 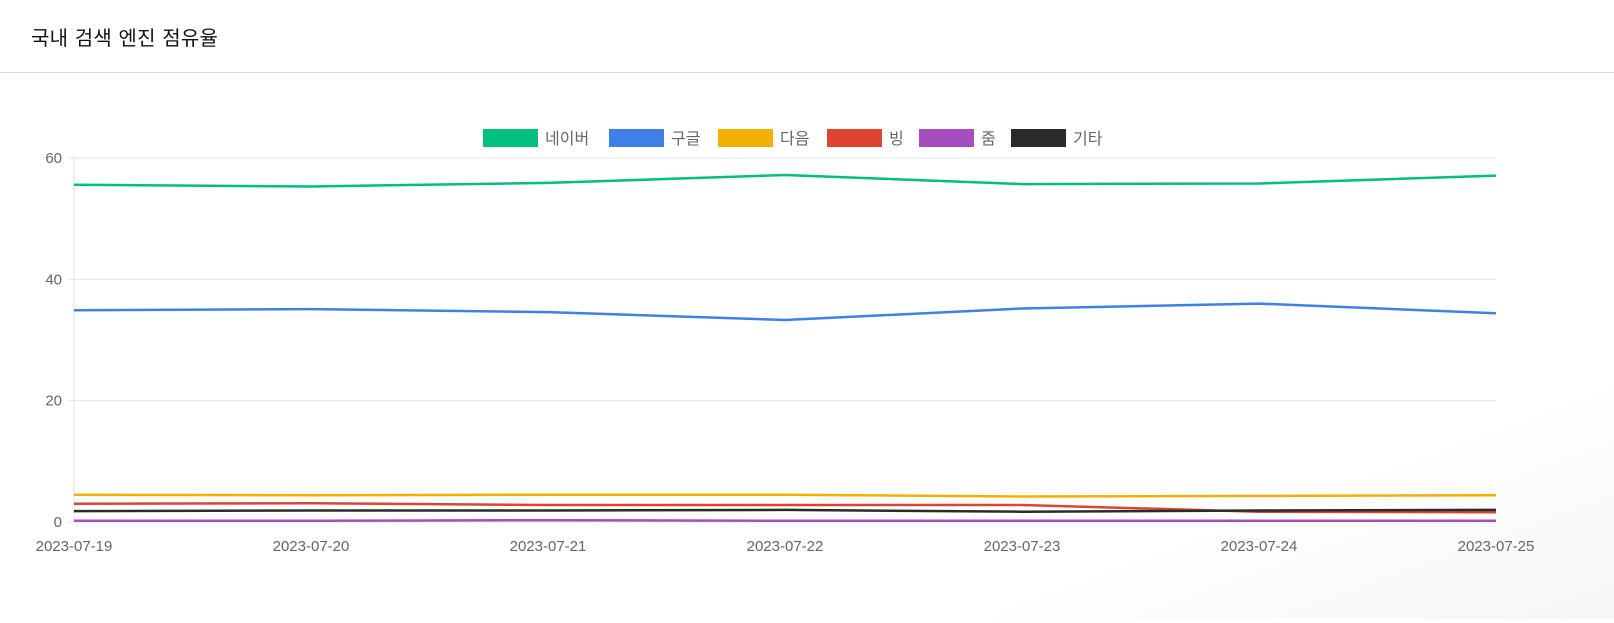 I want to click on x-tick-label: 2023-07-22, so click(x=785, y=546).